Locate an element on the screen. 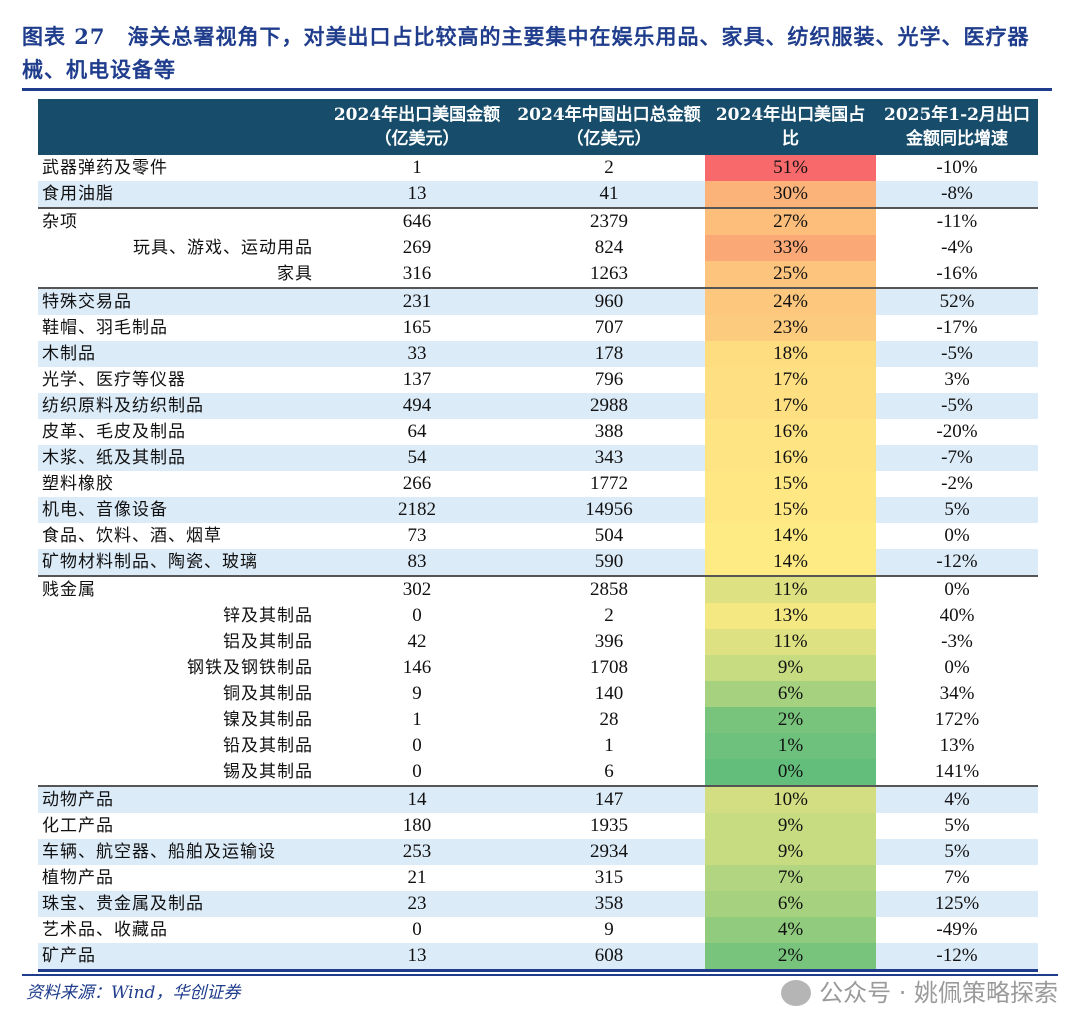 The height and width of the screenshot is (1027, 1080). us-share-cell: 15% is located at coordinates (790, 510).